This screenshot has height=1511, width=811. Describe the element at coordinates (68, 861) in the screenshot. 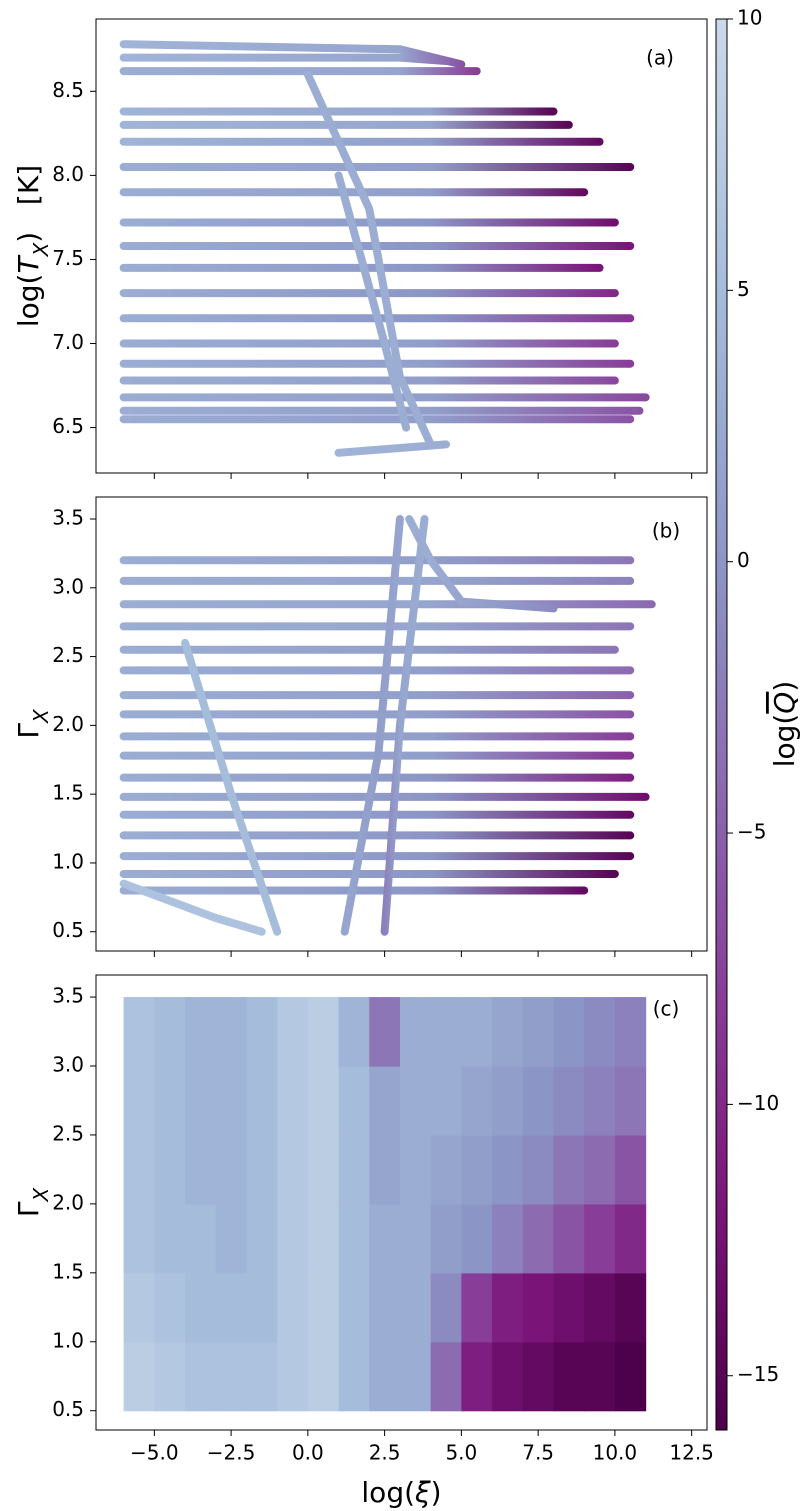

I see `y-tick-label: 1.0` at that location.